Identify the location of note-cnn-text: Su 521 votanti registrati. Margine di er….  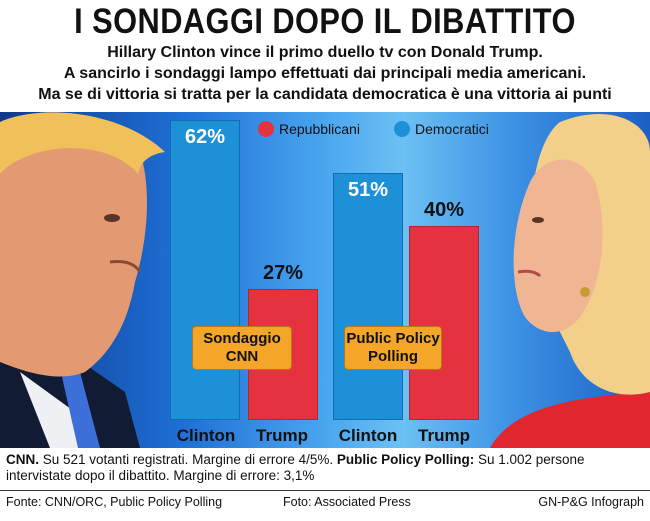
(186, 459).